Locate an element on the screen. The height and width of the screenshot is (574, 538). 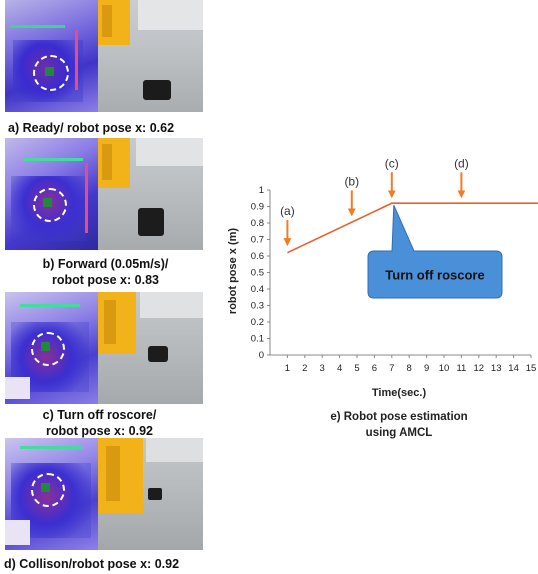
panel-c-map is located at coordinates (51, 348).